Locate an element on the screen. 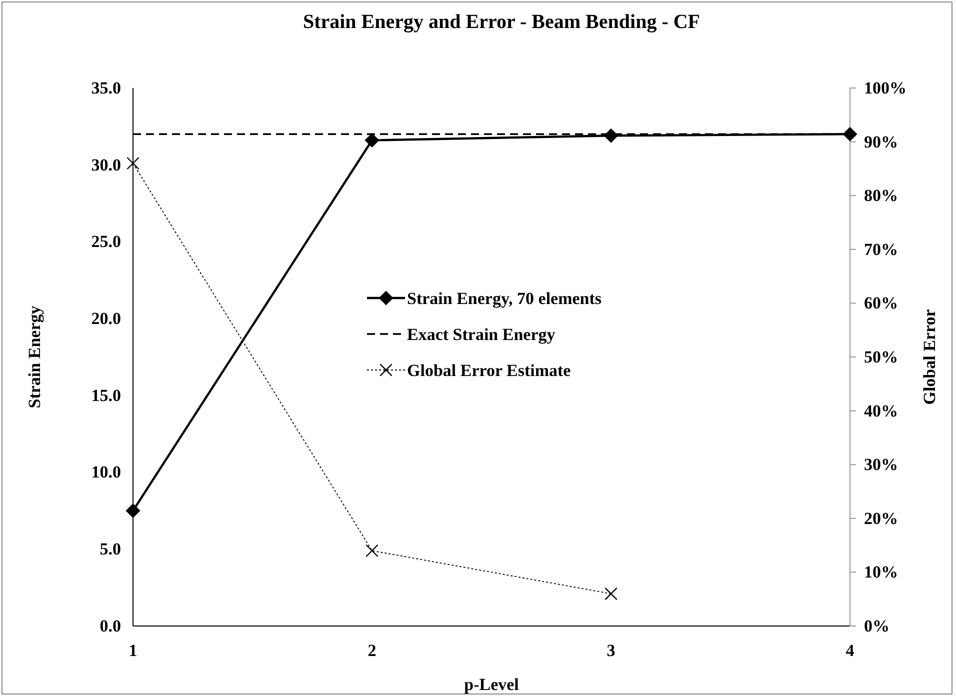  y-tick-label: 15.0 is located at coordinates (106, 395).